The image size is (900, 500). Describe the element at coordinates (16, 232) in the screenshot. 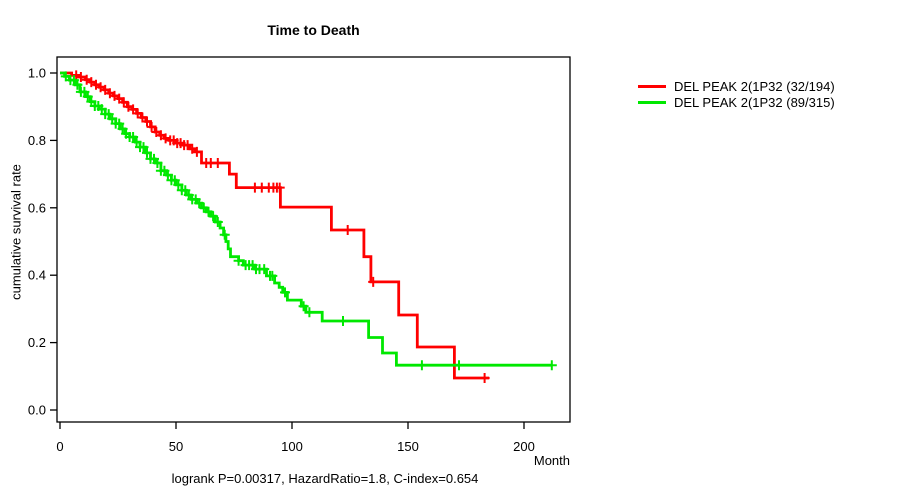

I see `y-axis-label: cumulative survival rate` at that location.